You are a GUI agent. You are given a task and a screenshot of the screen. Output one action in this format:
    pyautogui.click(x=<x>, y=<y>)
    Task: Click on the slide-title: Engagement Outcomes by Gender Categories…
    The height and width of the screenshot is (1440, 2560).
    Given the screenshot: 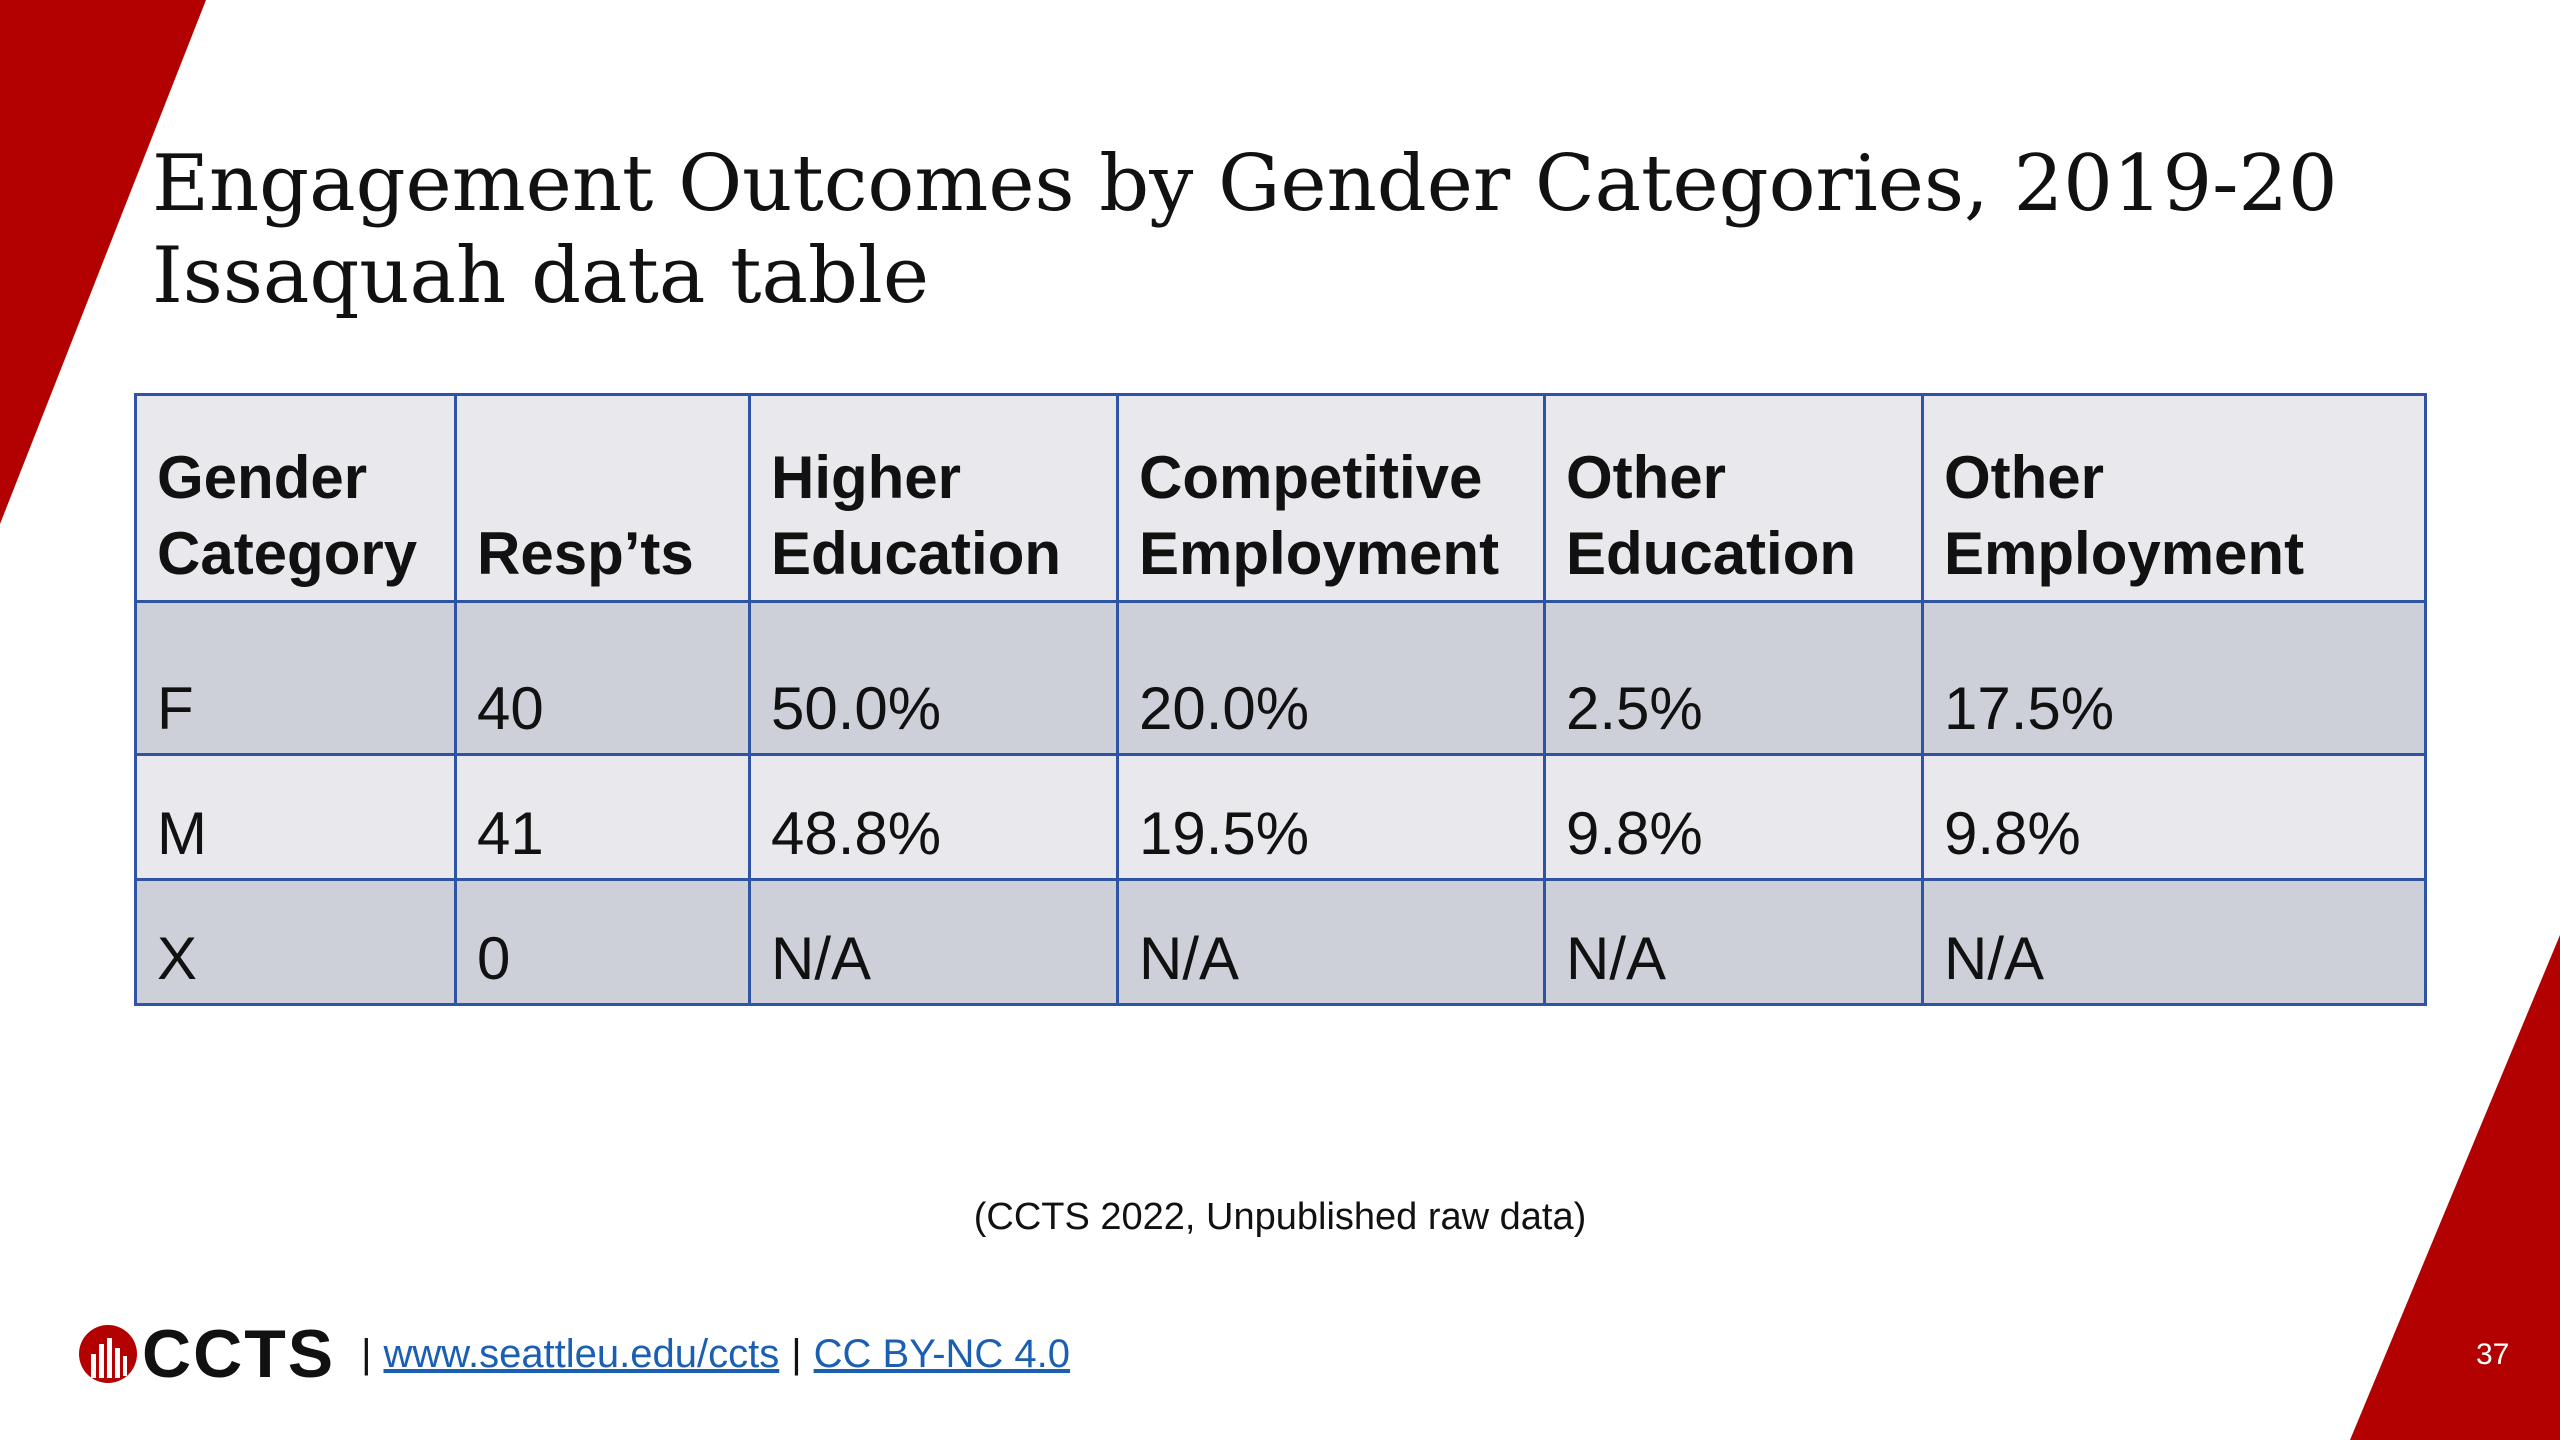 What is the action you would take?
    pyautogui.click(x=1302, y=230)
    